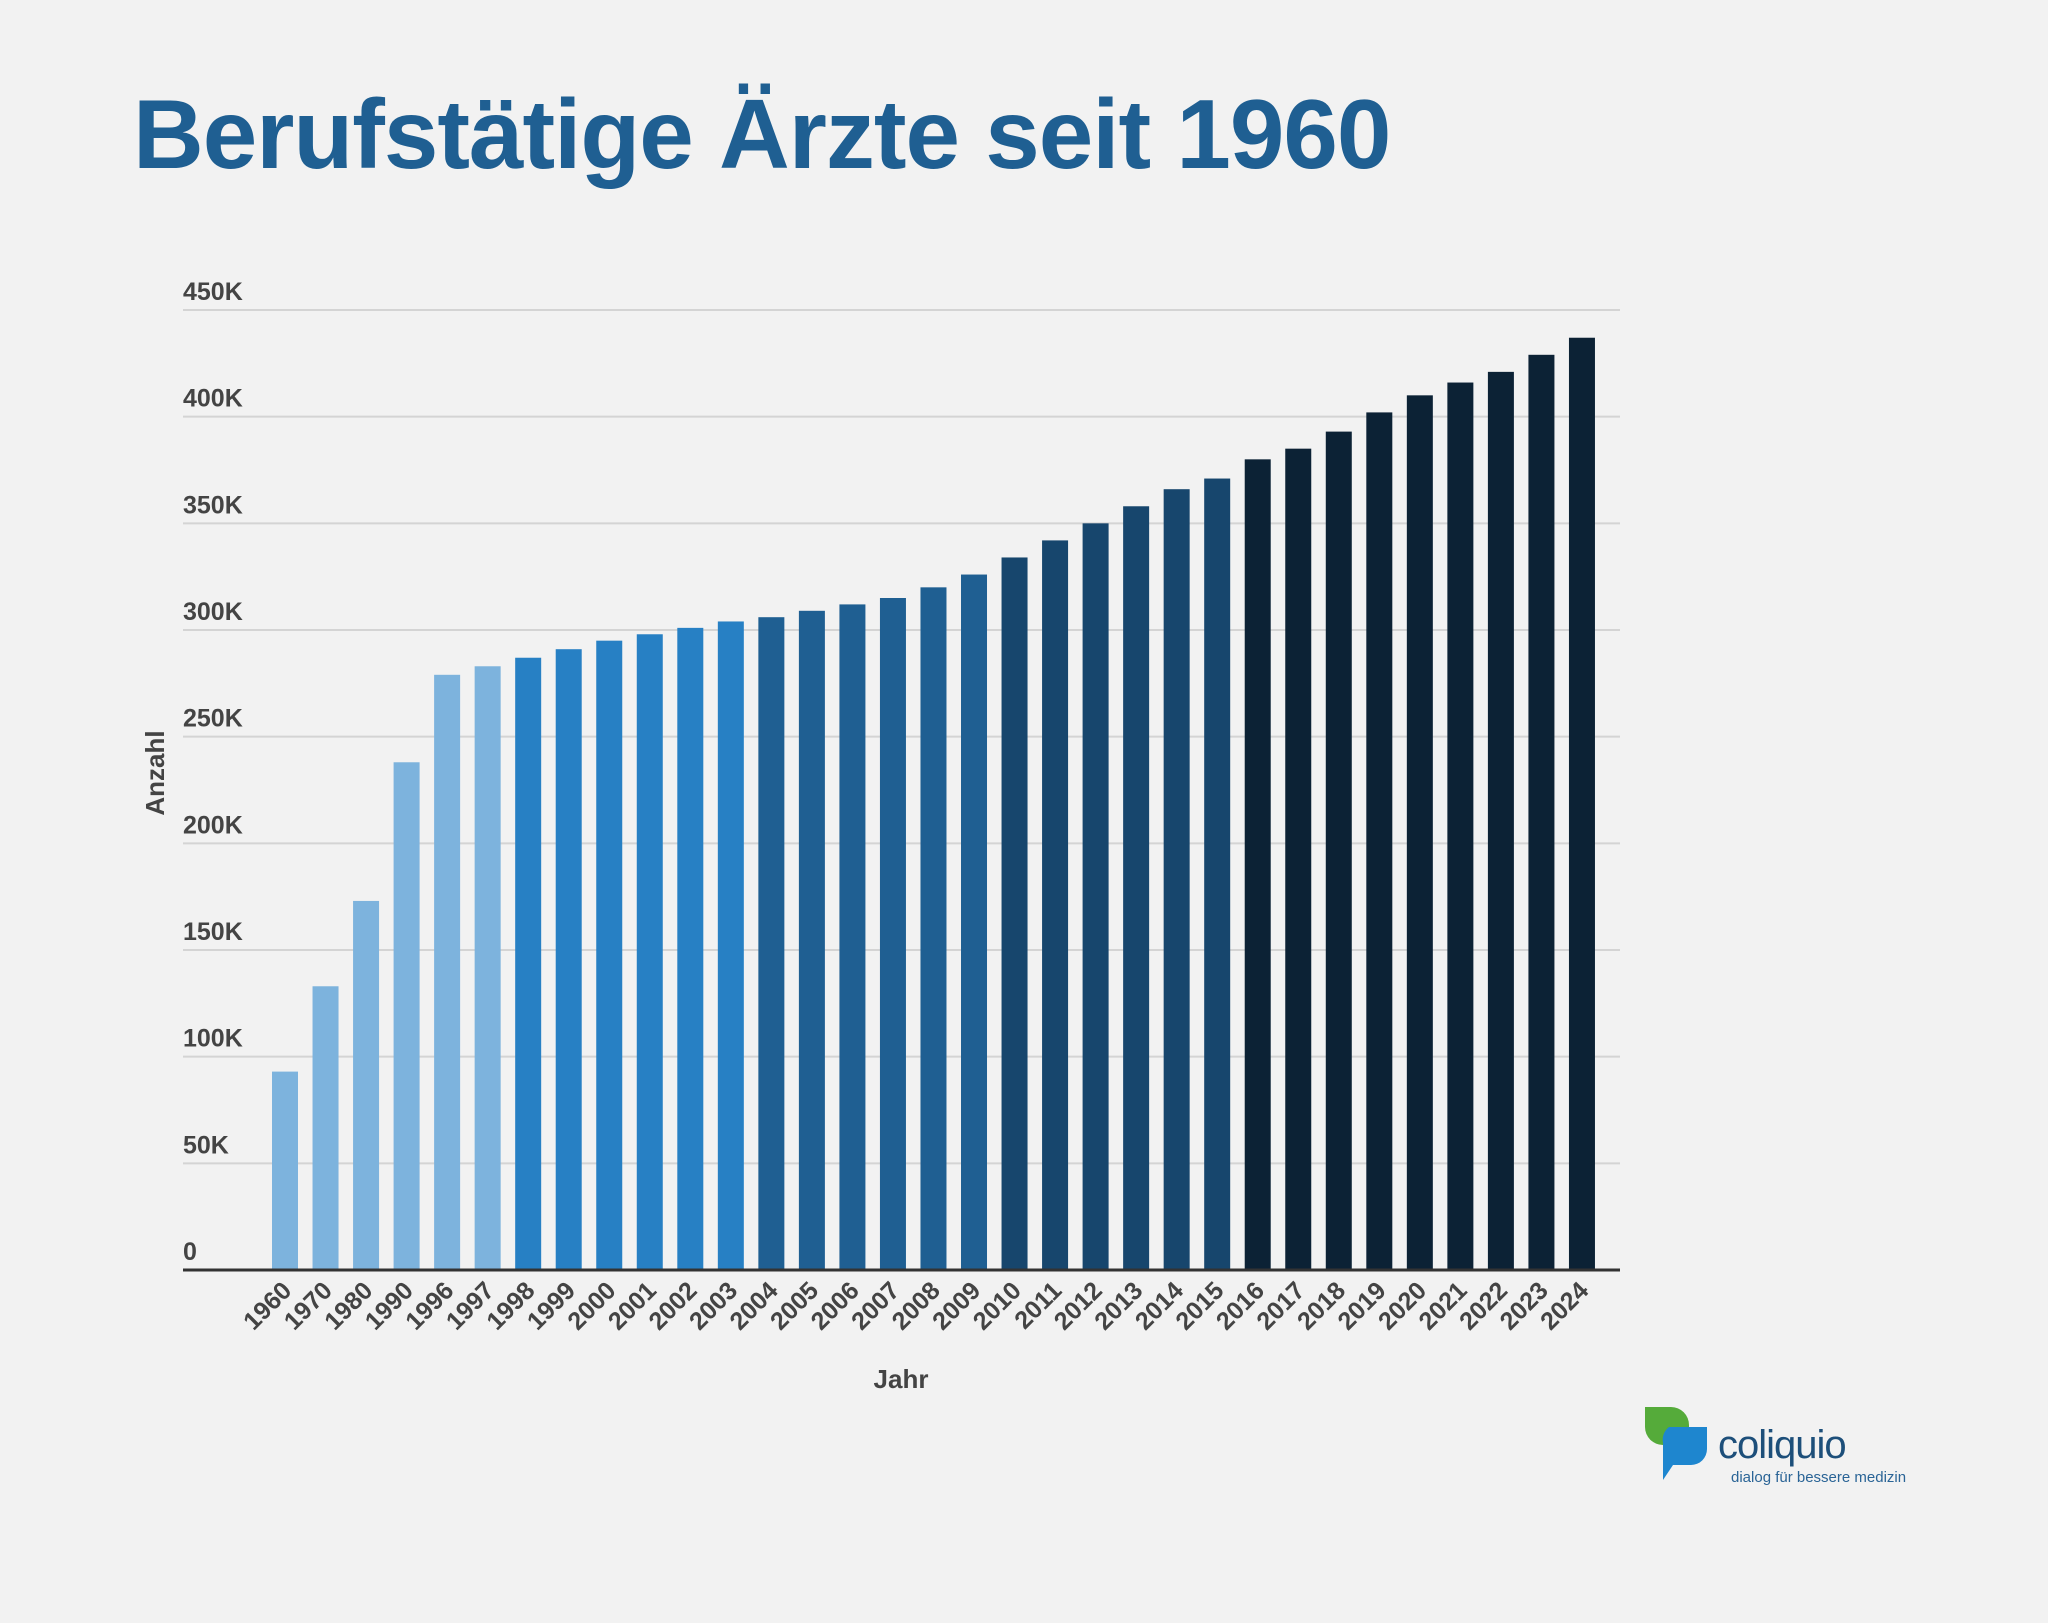 The width and height of the screenshot is (2048, 1623). I want to click on chart-title: Berufstätige Ärzte seit 1960, so click(762, 134).